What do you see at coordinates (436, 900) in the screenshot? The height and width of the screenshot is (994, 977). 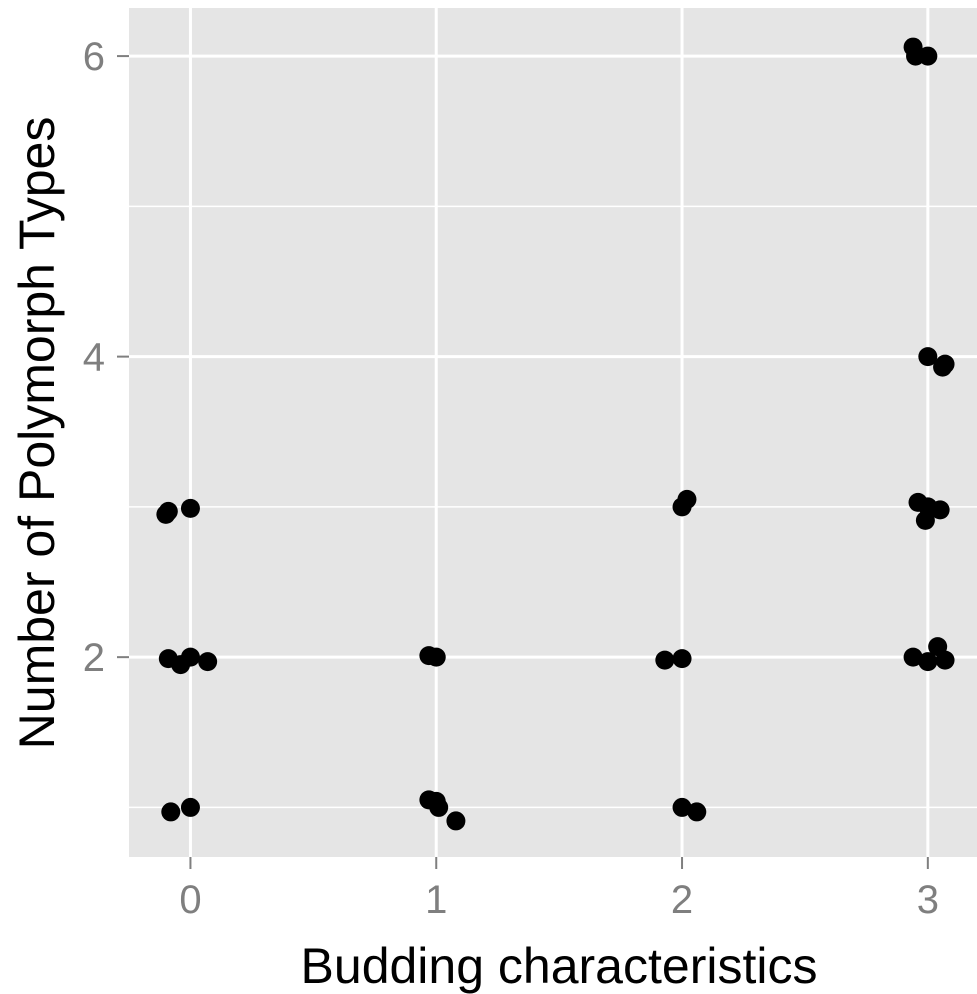 I see `x-tick-label: 1` at bounding box center [436, 900].